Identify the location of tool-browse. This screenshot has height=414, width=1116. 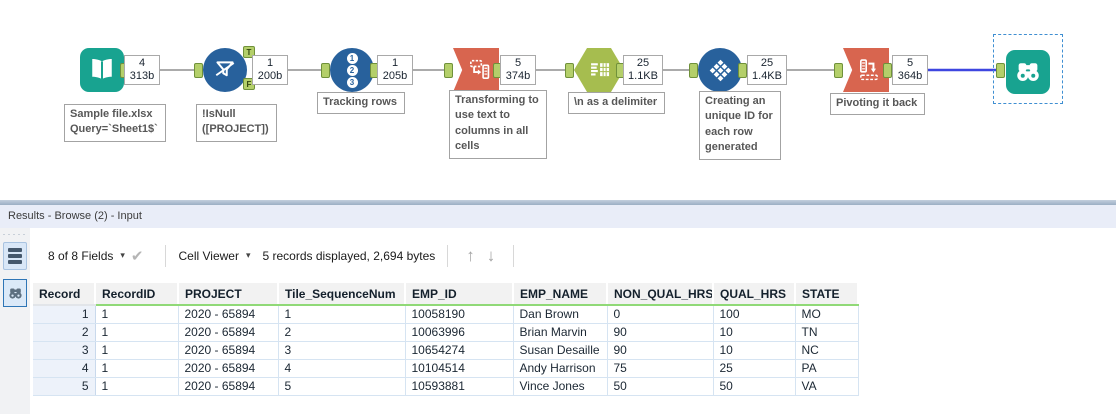
(1028, 72).